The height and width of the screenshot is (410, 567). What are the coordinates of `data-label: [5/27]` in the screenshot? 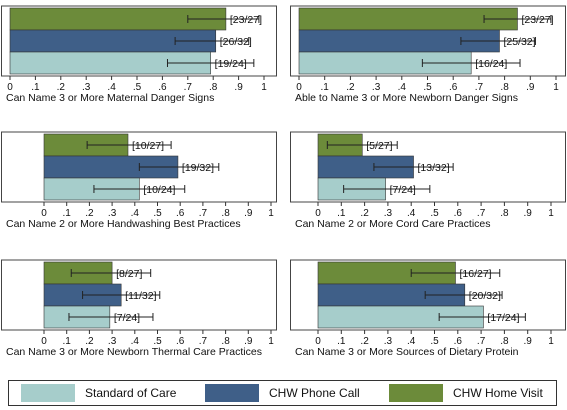 It's located at (379, 146).